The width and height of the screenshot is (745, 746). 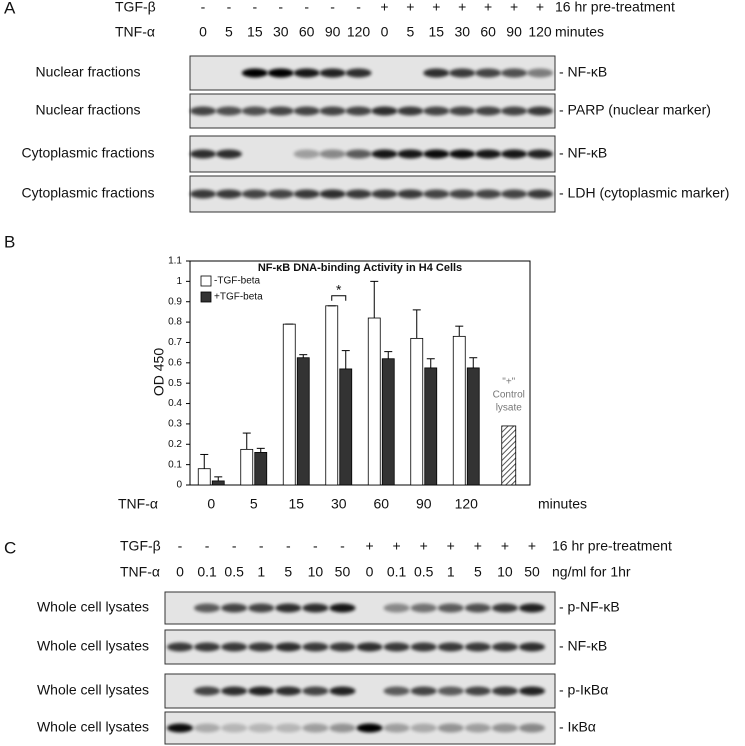 I want to click on pretreatment-label: TGF-β, so click(x=140, y=546).